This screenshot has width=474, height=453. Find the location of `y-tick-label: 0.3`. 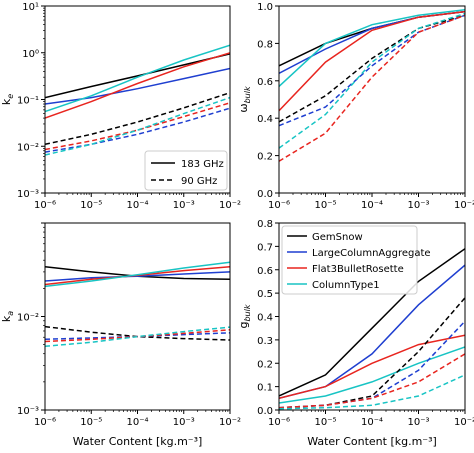

y-tick-label: 0.3 is located at coordinates (265, 341).